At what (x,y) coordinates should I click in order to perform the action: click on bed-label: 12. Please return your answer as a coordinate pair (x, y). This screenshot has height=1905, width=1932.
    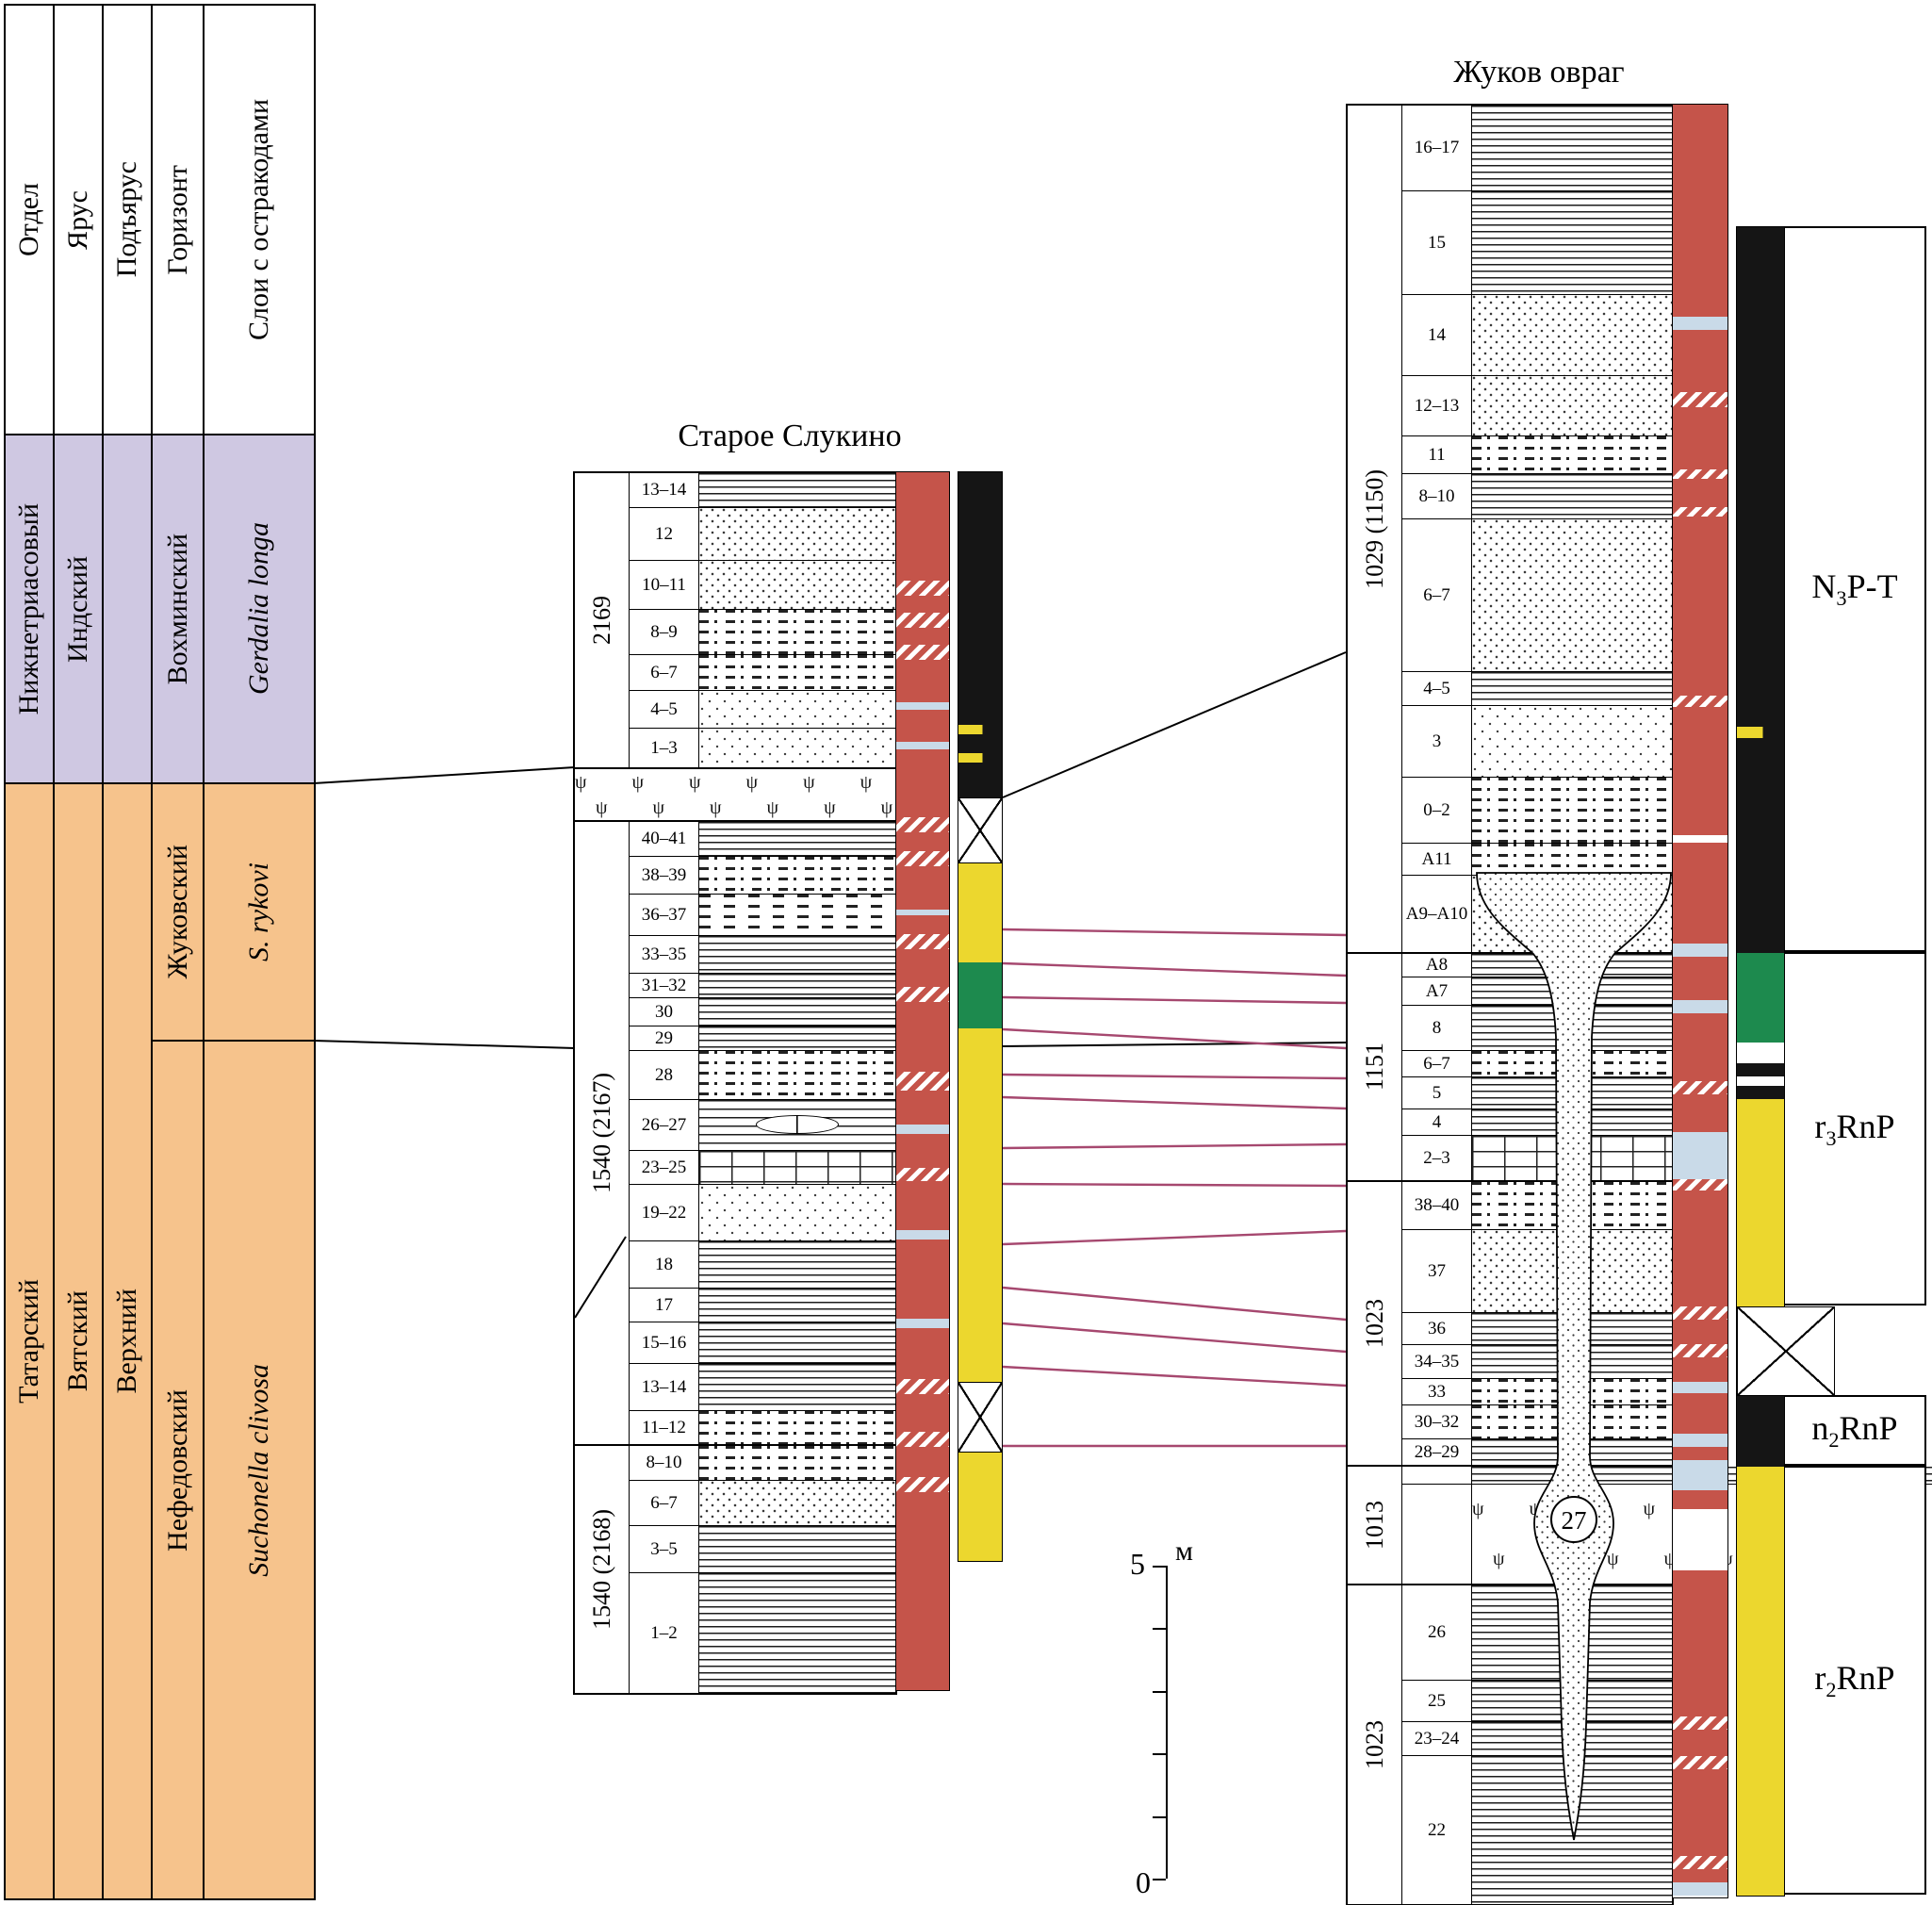
    Looking at the image, I should click on (664, 534).